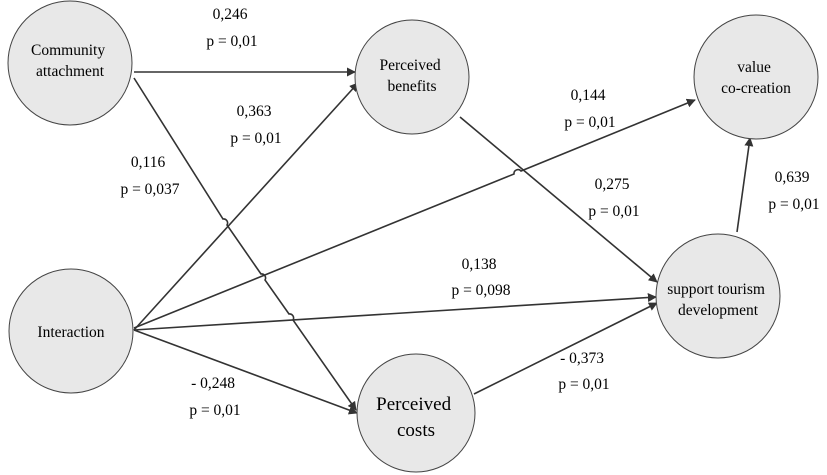  Describe the element at coordinates (558, 199) in the screenshot. I see `edge-benefits-support` at that location.